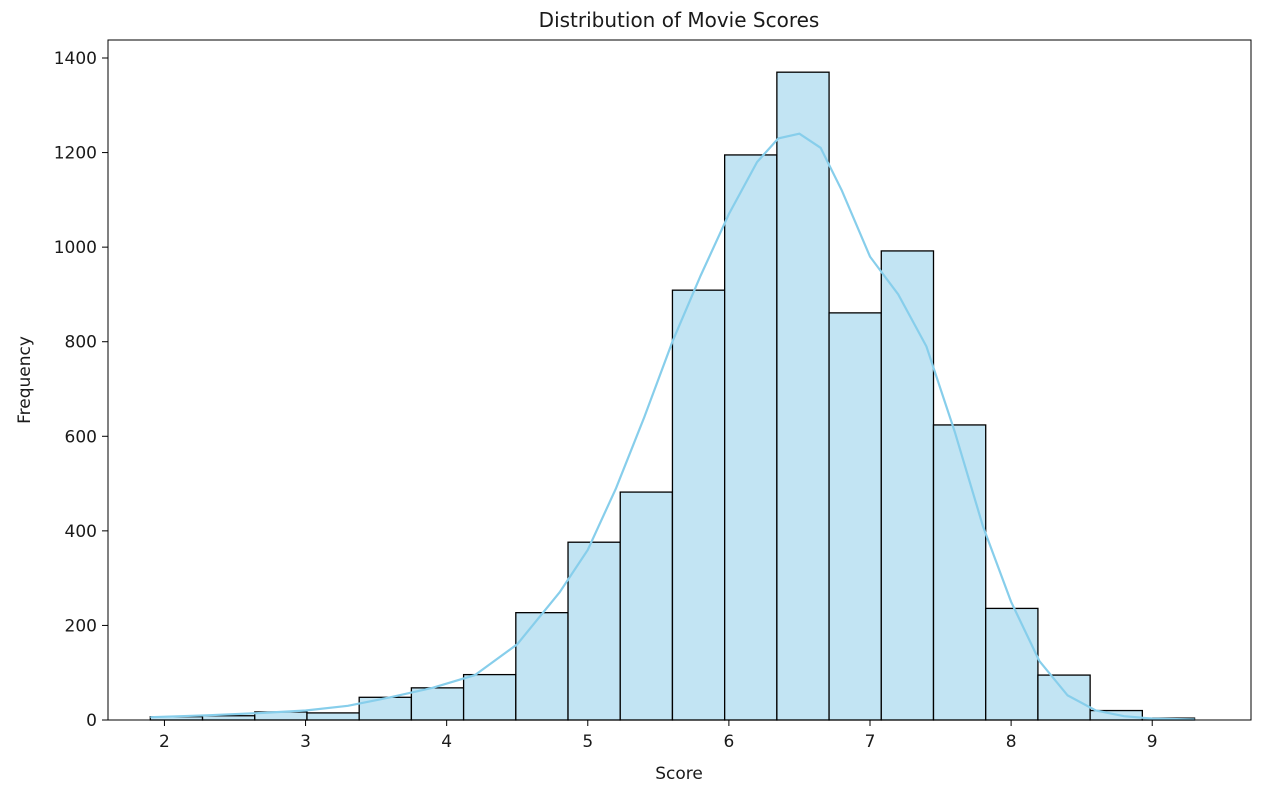 This screenshot has width=1261, height=793. I want to click on y-tick-label: 1400, so click(75, 59).